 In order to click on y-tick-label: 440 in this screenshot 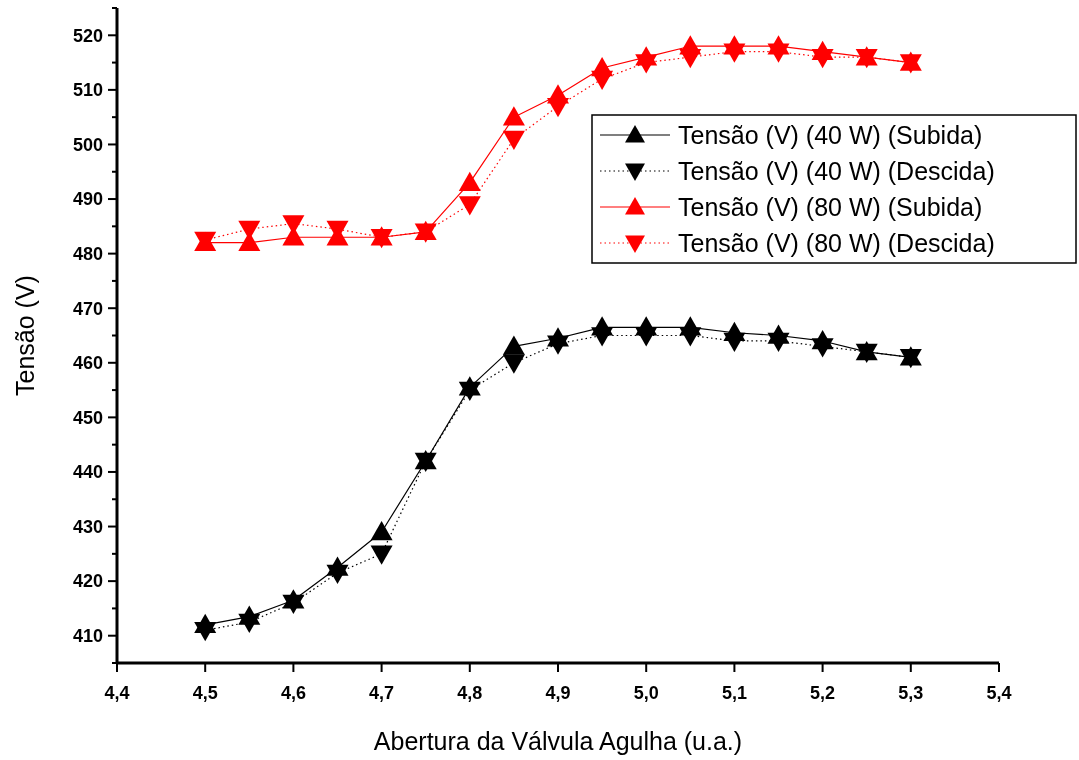, I will do `click(87, 472)`.